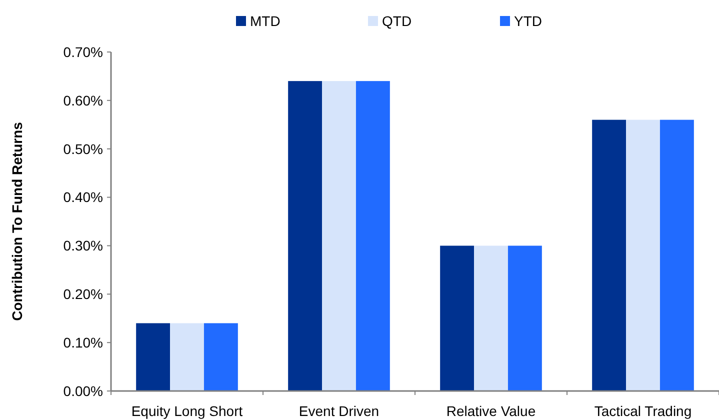 This screenshot has height=420, width=719. Describe the element at coordinates (265, 21) in the screenshot. I see `legend-label: MTD` at that location.